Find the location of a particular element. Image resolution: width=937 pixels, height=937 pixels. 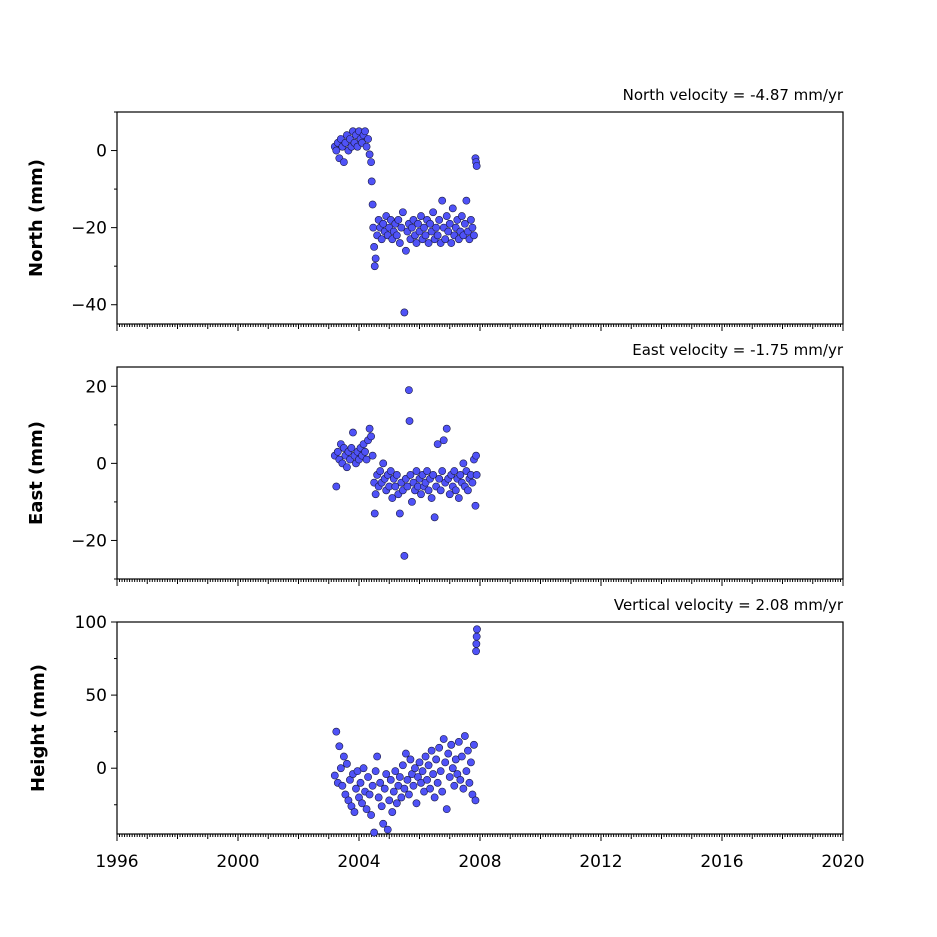

north-y-axis-label: North (mm) is located at coordinates (36, 218).